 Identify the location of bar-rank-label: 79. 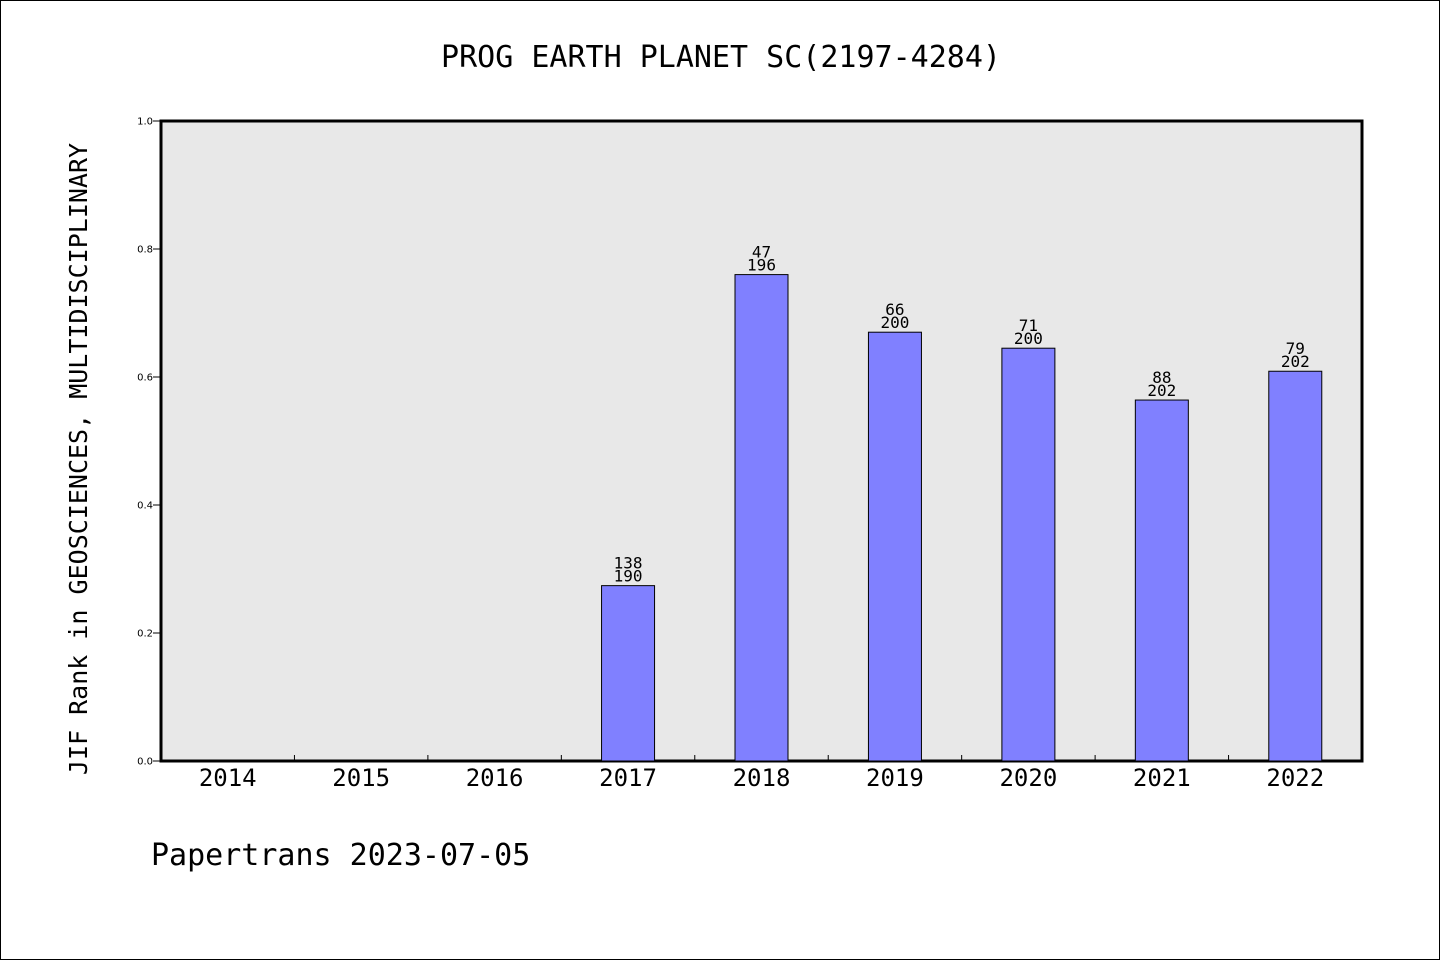
(1295, 348).